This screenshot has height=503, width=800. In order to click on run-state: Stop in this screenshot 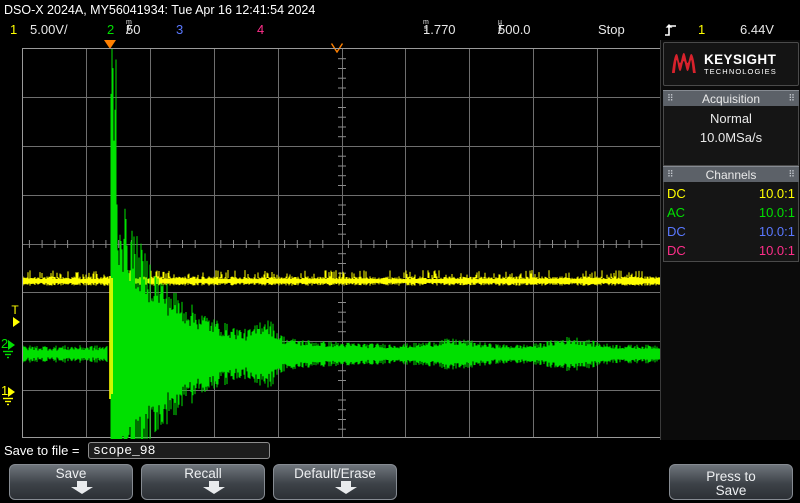, I will do `click(611, 29)`.